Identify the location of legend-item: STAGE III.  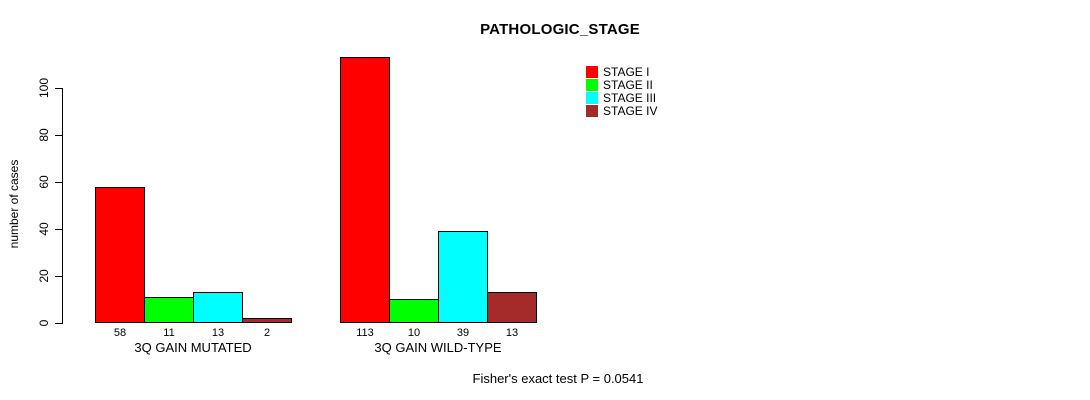
(621, 98).